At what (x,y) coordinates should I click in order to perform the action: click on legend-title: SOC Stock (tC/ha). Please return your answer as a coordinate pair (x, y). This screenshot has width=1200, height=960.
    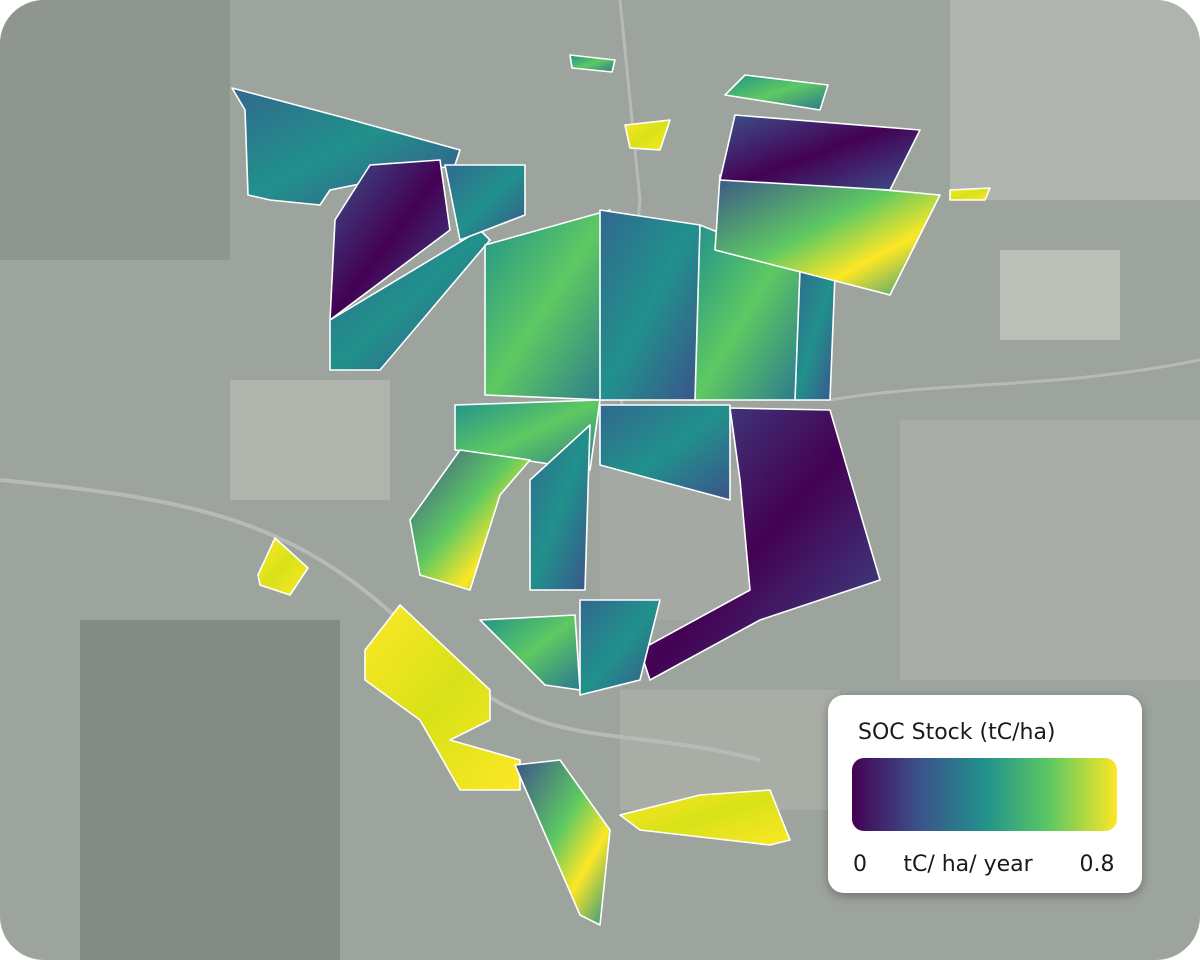
    Looking at the image, I should click on (957, 732).